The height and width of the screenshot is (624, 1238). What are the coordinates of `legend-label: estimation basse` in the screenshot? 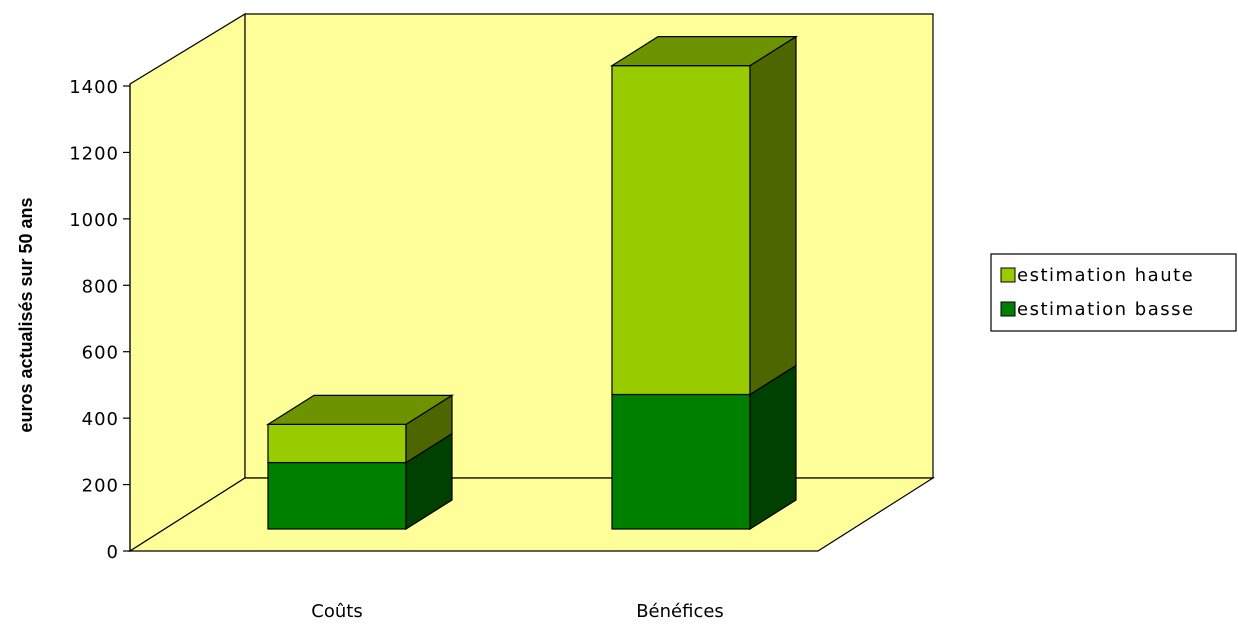 It's located at (1106, 309).